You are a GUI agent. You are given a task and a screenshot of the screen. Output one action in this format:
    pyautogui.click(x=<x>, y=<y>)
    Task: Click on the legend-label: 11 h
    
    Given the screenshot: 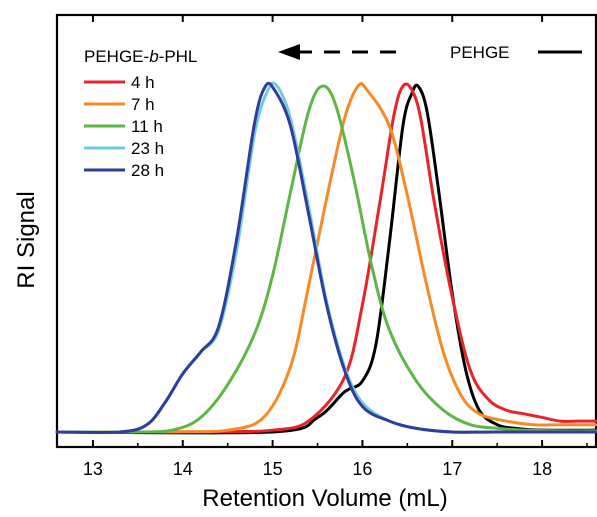 What is the action you would take?
    pyautogui.click(x=147, y=126)
    